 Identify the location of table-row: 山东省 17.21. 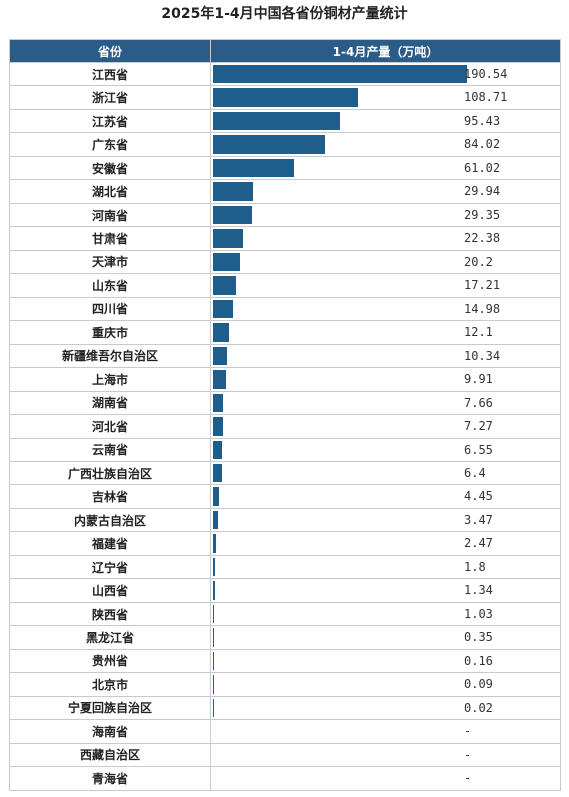
(285, 285).